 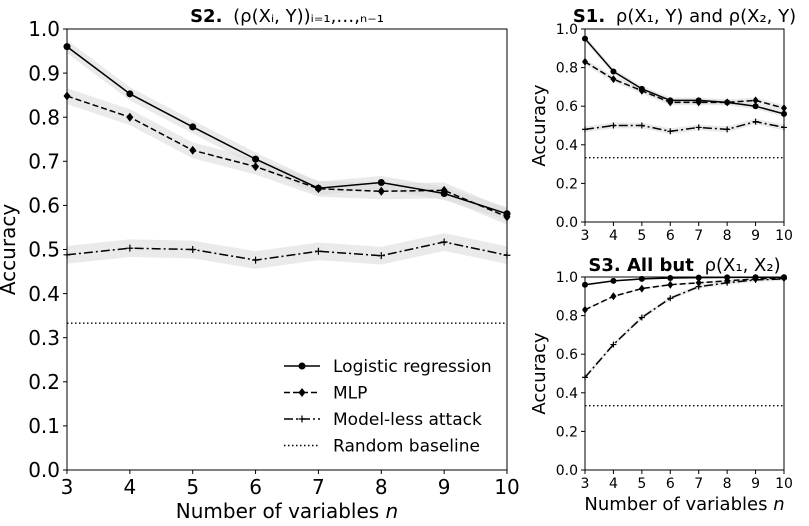 I want to click on chart-title-bold: S3. All but, so click(x=641, y=265).